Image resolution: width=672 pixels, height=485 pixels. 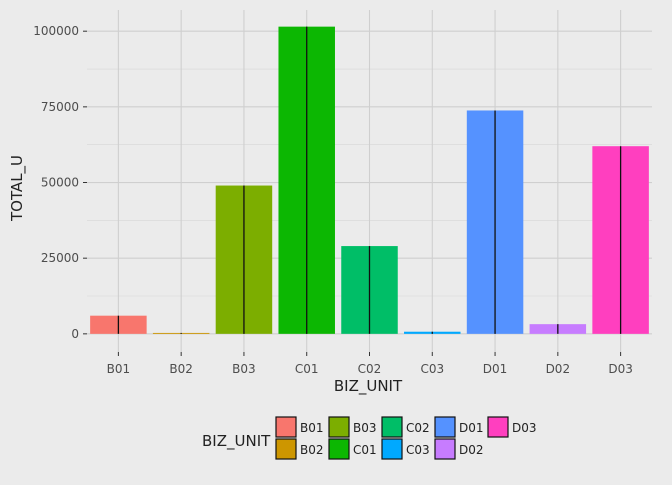 What do you see at coordinates (312, 450) in the screenshot?
I see `legend-label: B02` at bounding box center [312, 450].